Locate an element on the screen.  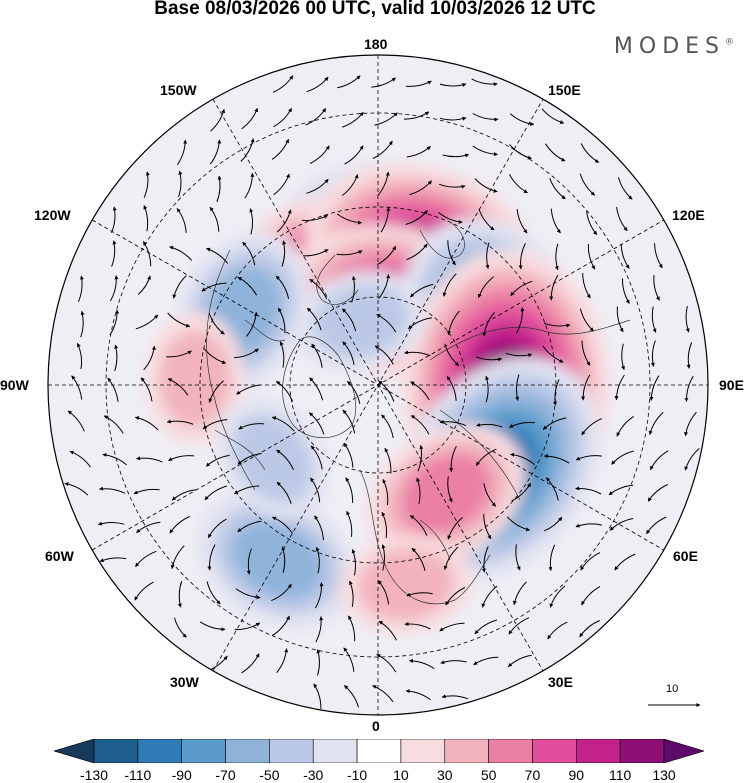
longitude-label-30e: 30E is located at coordinates (560, 682).